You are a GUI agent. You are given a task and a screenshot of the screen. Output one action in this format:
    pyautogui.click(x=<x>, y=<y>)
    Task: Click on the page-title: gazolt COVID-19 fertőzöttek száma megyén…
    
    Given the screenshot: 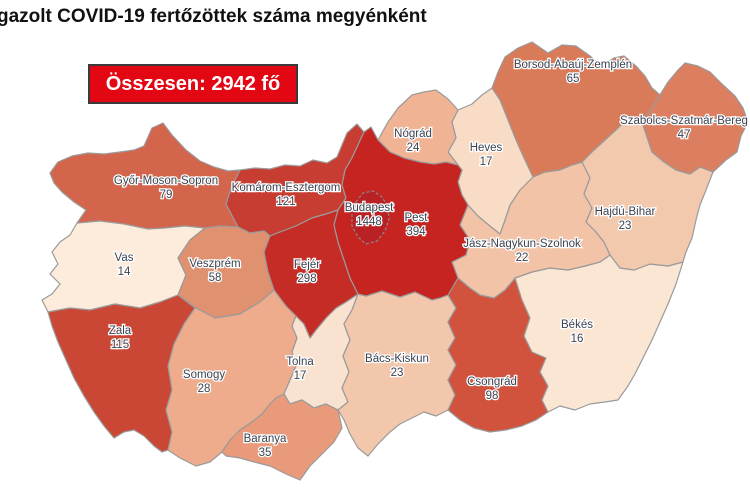 What is the action you would take?
    pyautogui.click(x=213, y=16)
    